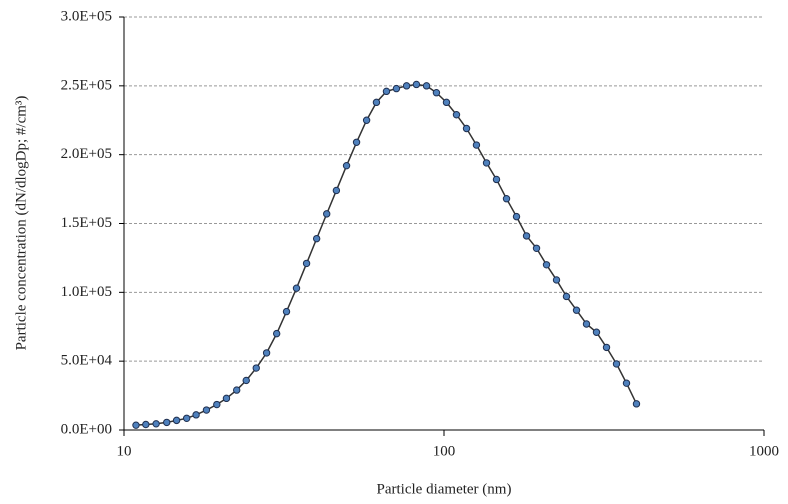 The height and width of the screenshot is (504, 788). What do you see at coordinates (86, 16) in the screenshot?
I see `y-tick-label: 3.0E+05` at bounding box center [86, 16].